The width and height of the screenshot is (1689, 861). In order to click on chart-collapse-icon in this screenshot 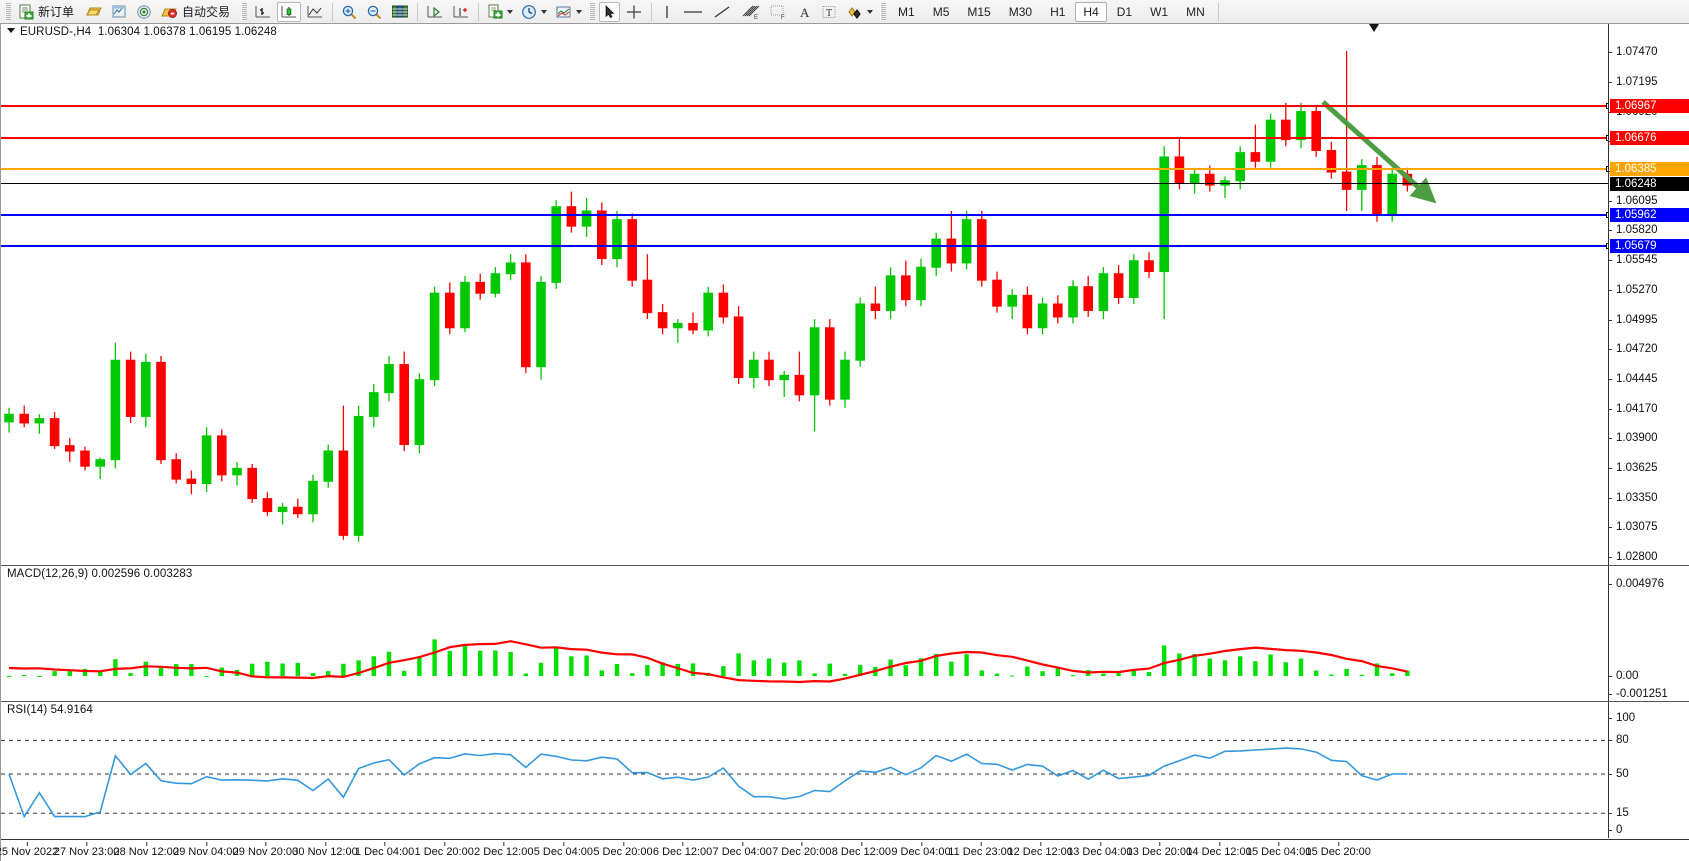, I will do `click(11, 30)`.